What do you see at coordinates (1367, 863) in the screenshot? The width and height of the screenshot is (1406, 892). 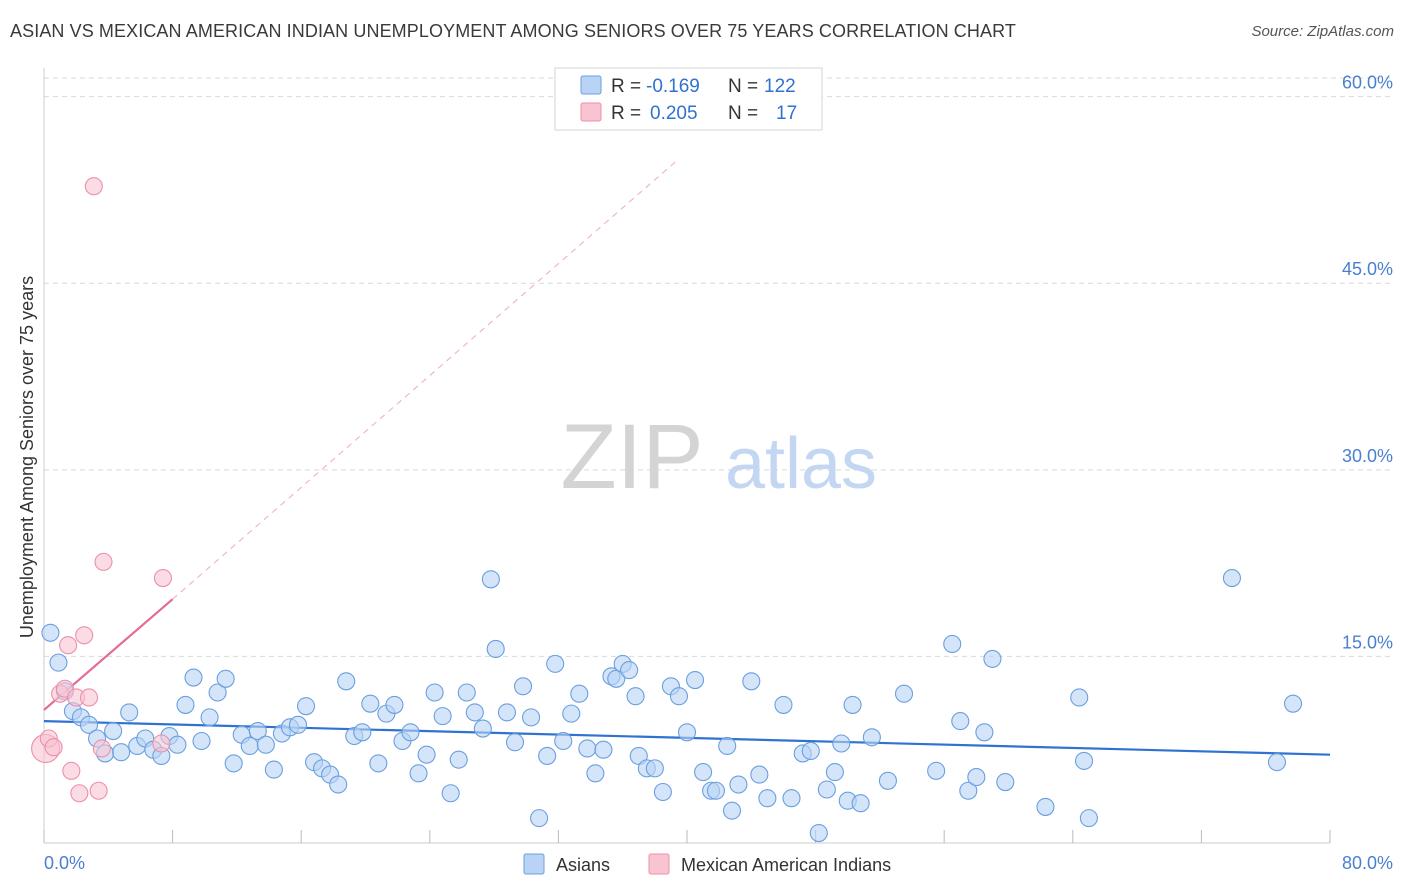 I see `x-tick-label: 80.0%` at bounding box center [1367, 863].